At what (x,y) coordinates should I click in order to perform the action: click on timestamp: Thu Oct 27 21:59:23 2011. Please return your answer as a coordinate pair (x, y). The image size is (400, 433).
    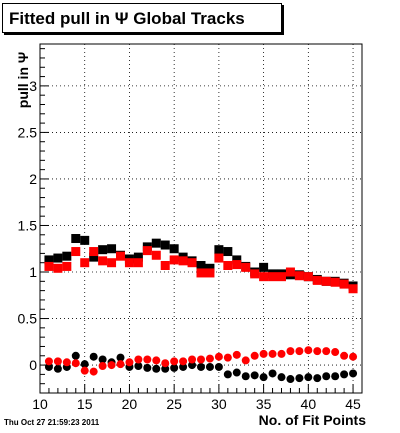
    Looking at the image, I should click on (52, 422).